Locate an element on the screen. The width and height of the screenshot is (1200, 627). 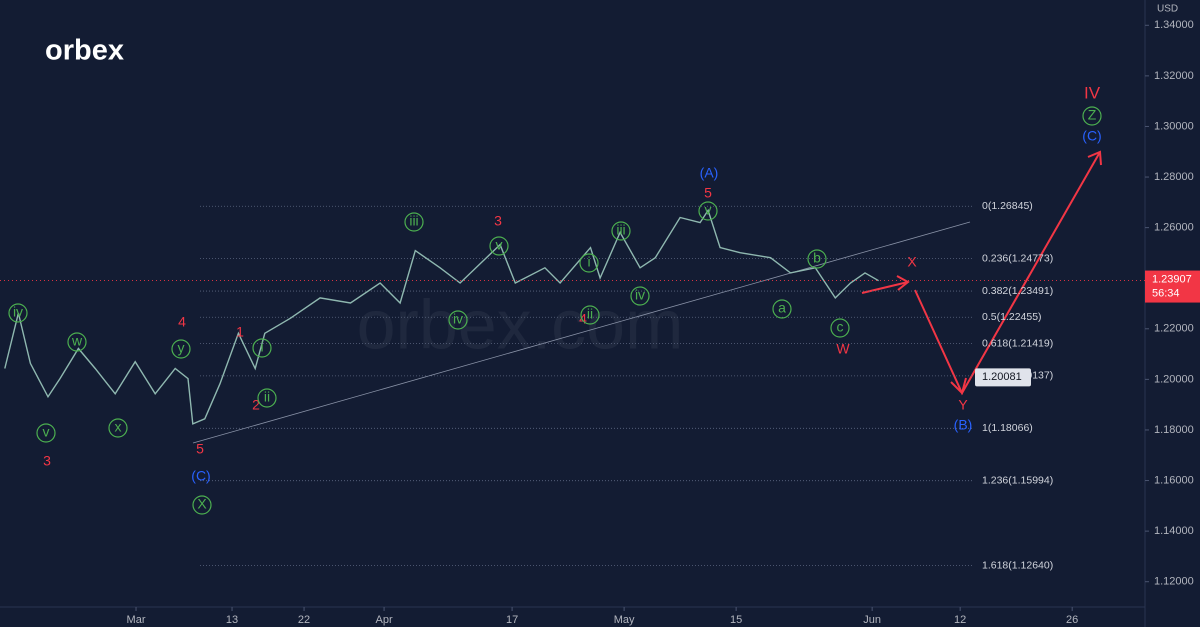
fib-label: 0(1.26845) is located at coordinates (1007, 206).